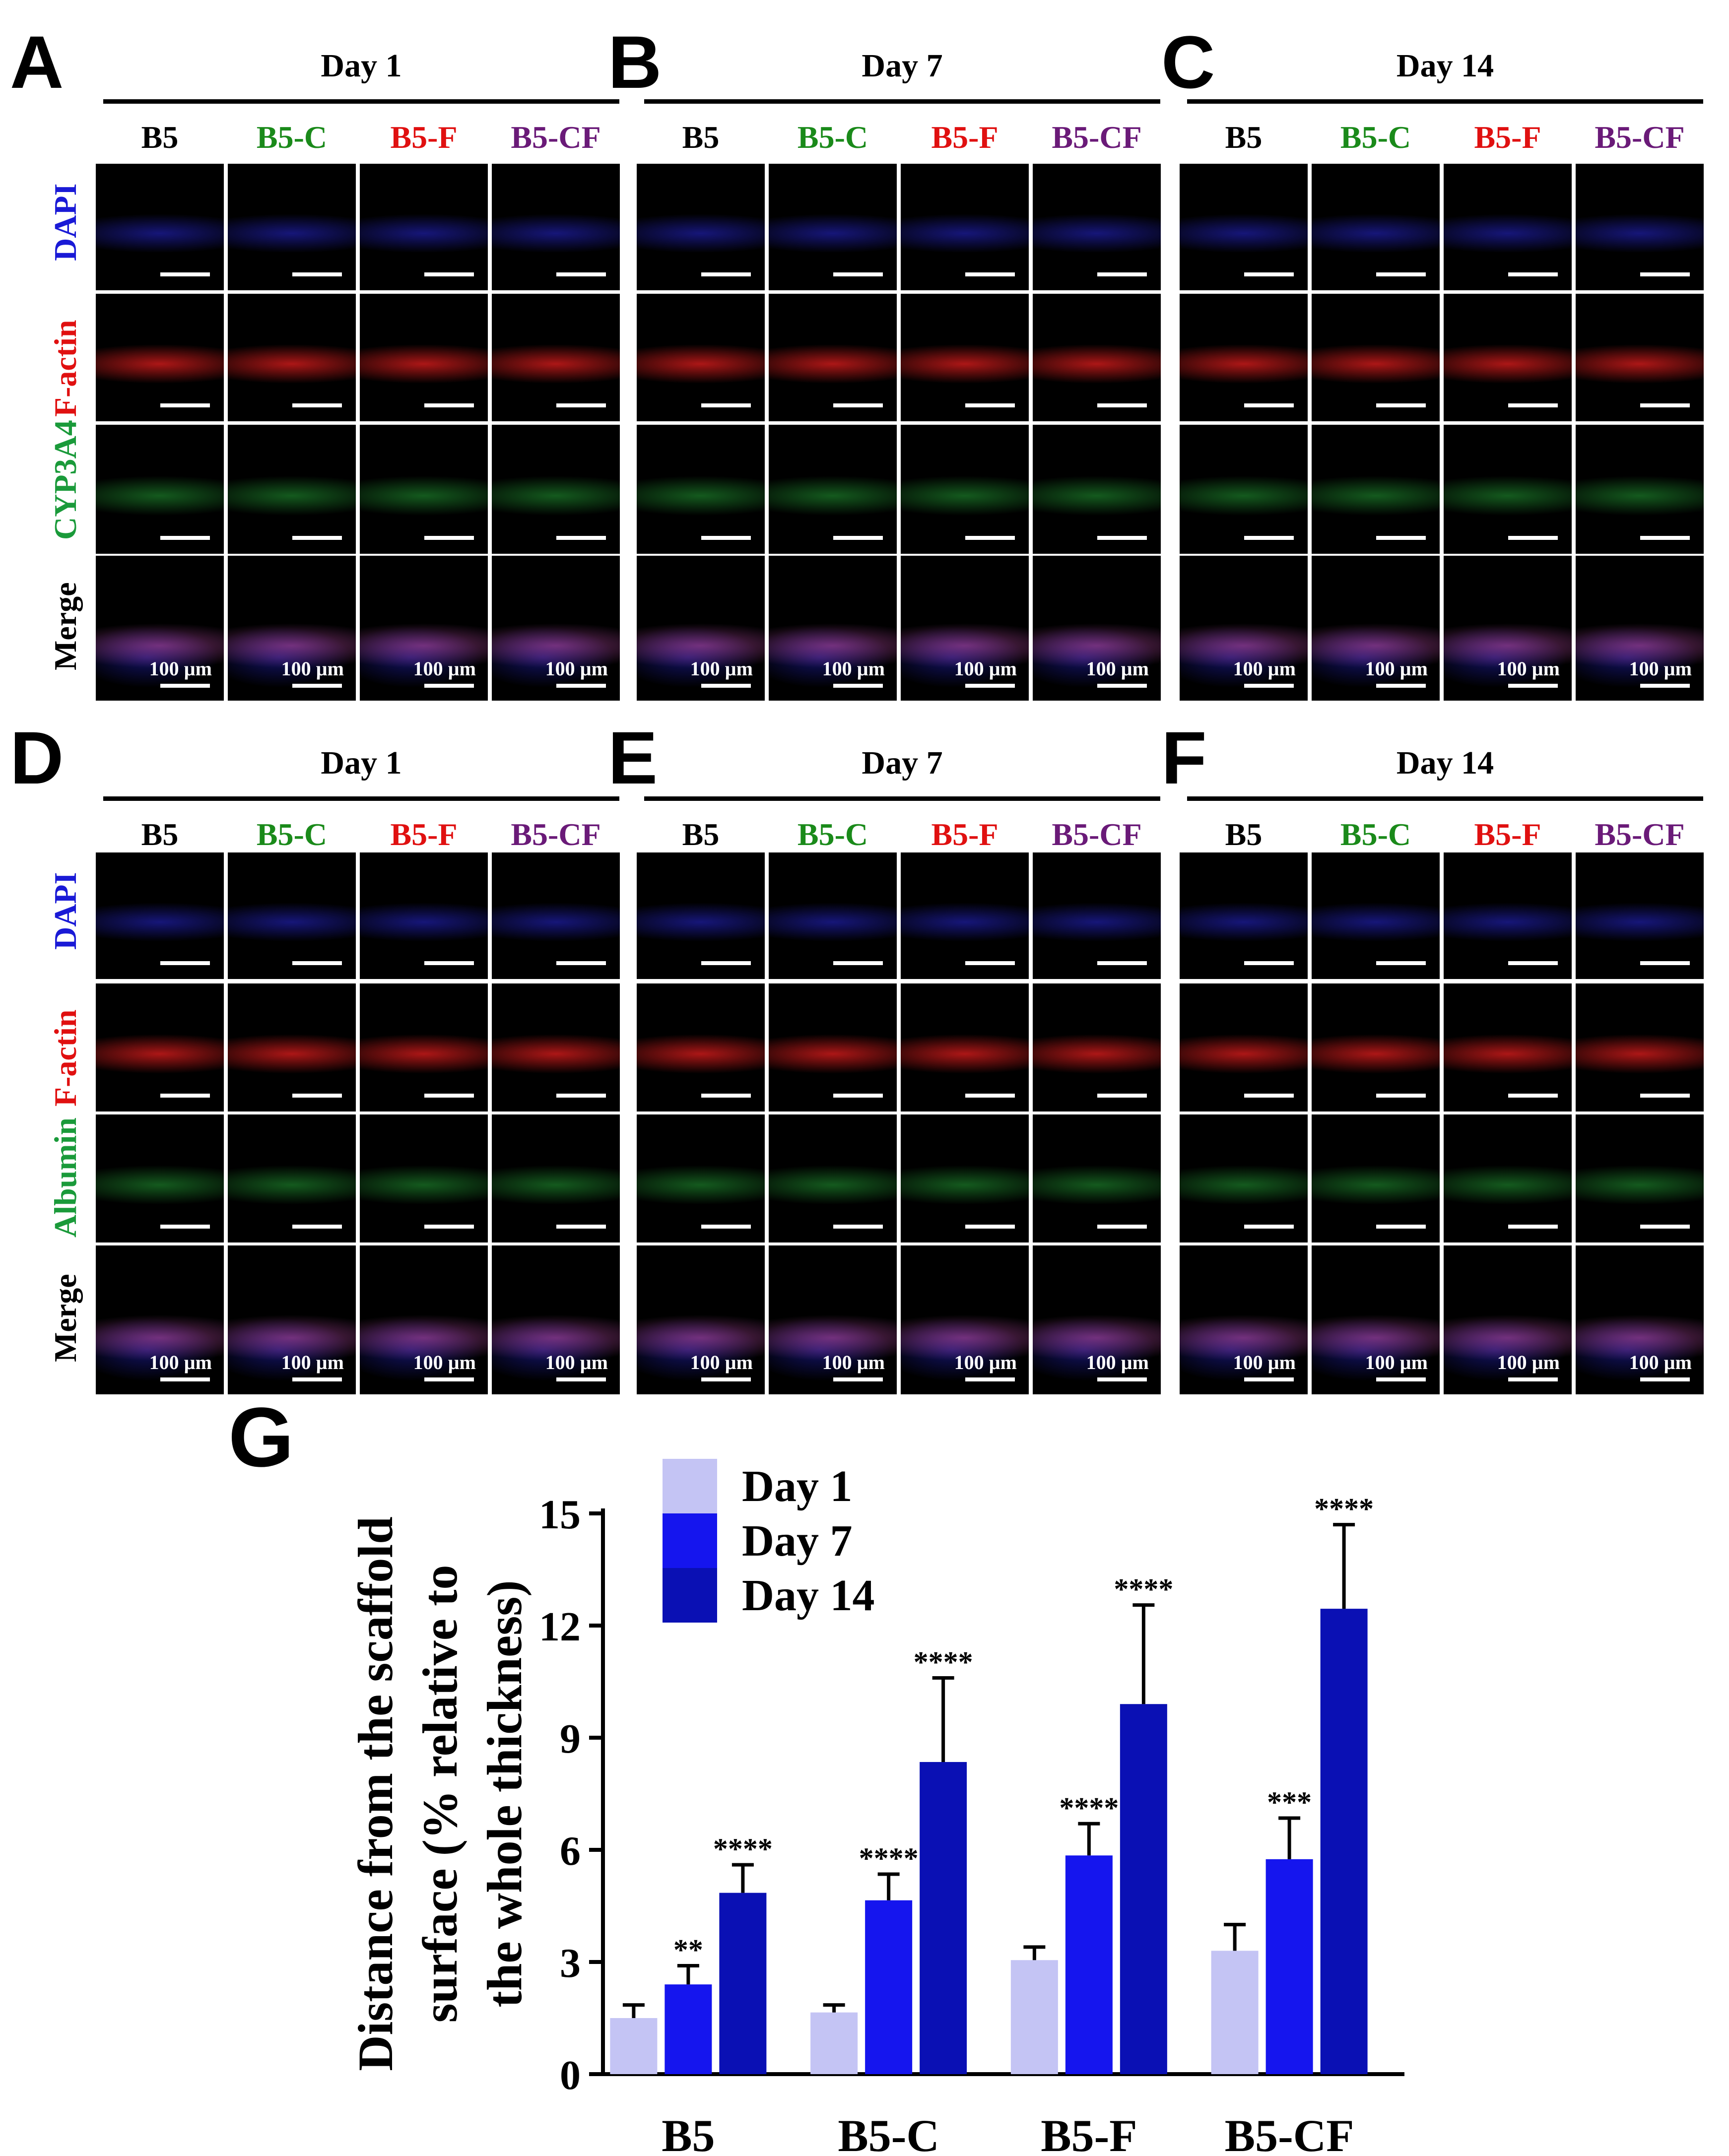 The image size is (1729, 2156). Describe the element at coordinates (889, 2133) in the screenshot. I see `x-tick-label: B5-C` at that location.